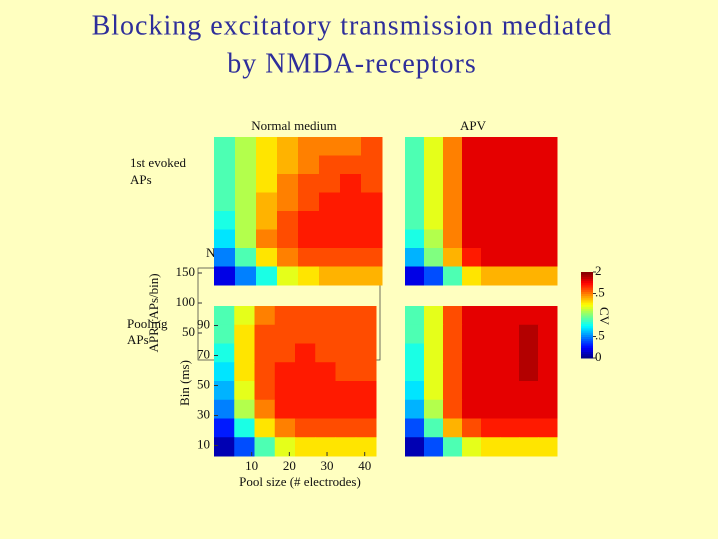 This screenshot has width=718, height=539. Describe the element at coordinates (153, 312) in the screenshot. I see `back-axis-label: APR (APs/bin)` at that location.